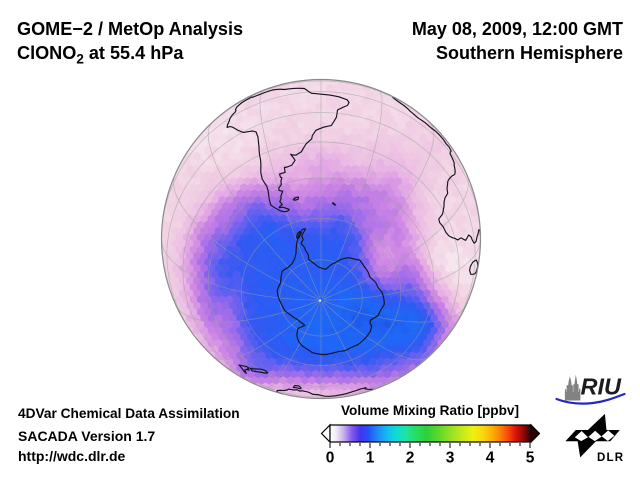  Describe the element at coordinates (330, 458) in the screenshot. I see `svg-text: 0` at that location.